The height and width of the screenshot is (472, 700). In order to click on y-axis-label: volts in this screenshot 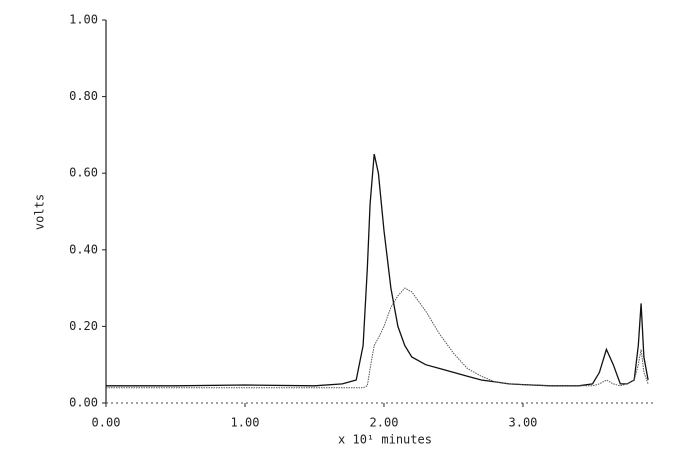, I will do `click(40, 212)`.